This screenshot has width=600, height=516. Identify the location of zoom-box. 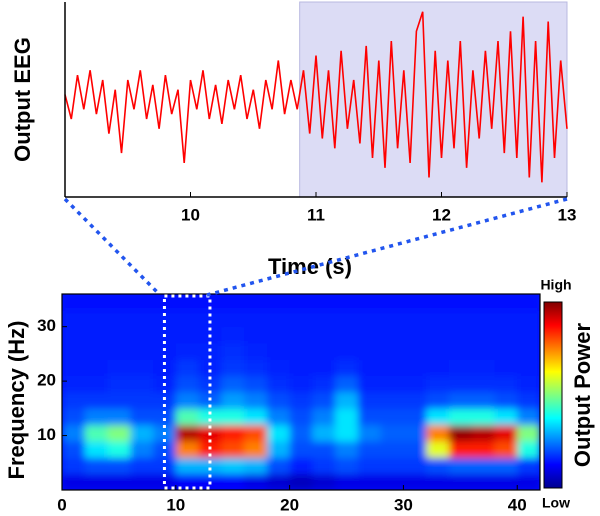
(187, 392).